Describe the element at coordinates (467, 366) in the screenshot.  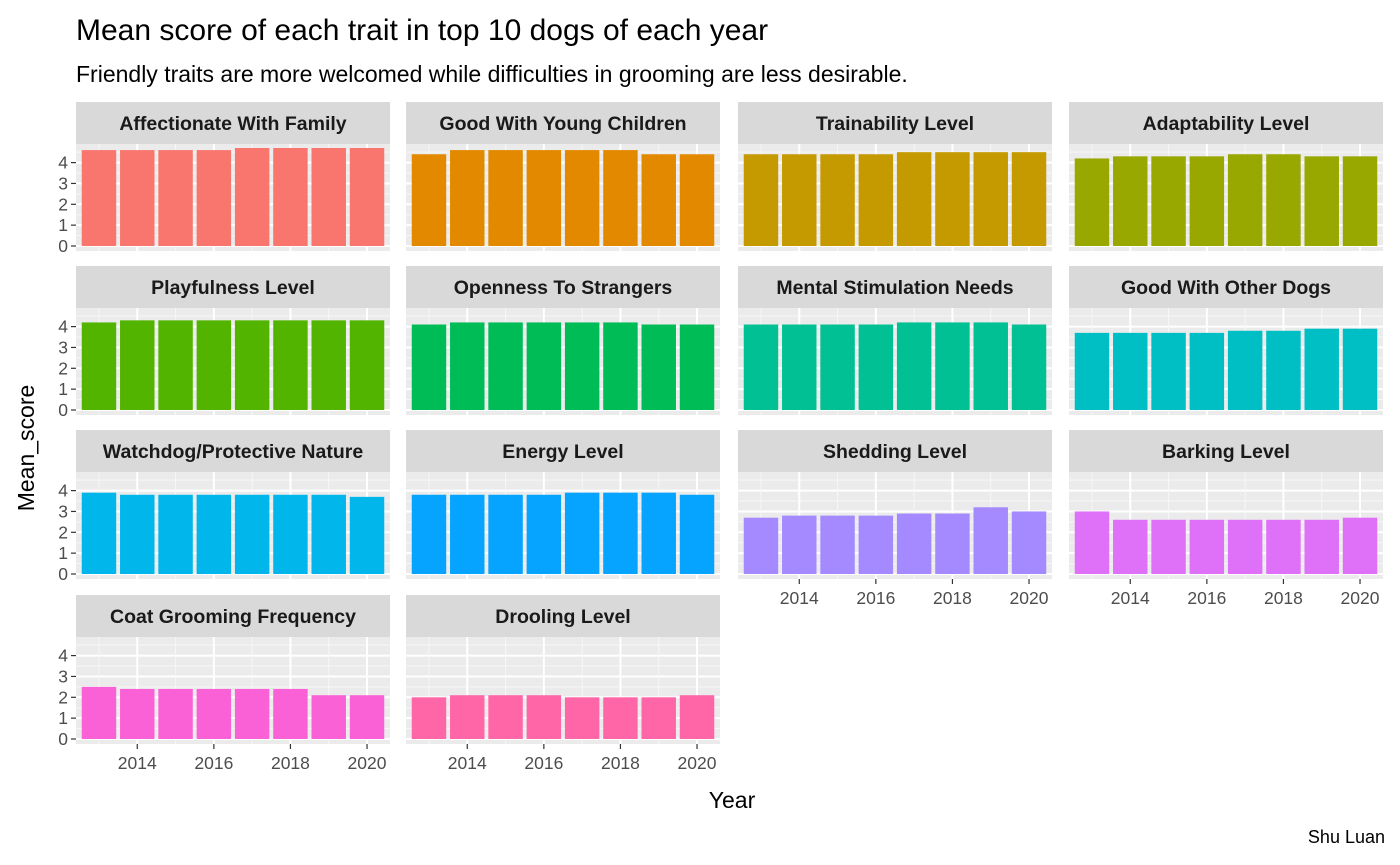
I see `bar-openness-to-strangers-2014` at that location.